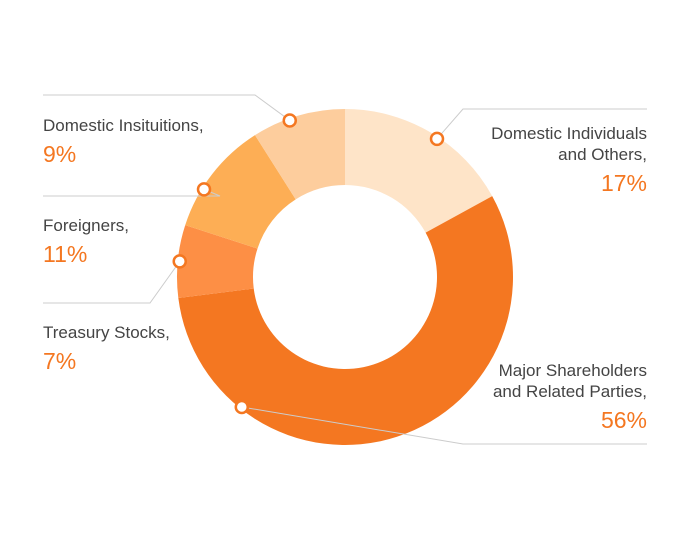 Image resolution: width=690 pixels, height=540 pixels. I want to click on leader-line-treasury-stocks, so click(112, 282).